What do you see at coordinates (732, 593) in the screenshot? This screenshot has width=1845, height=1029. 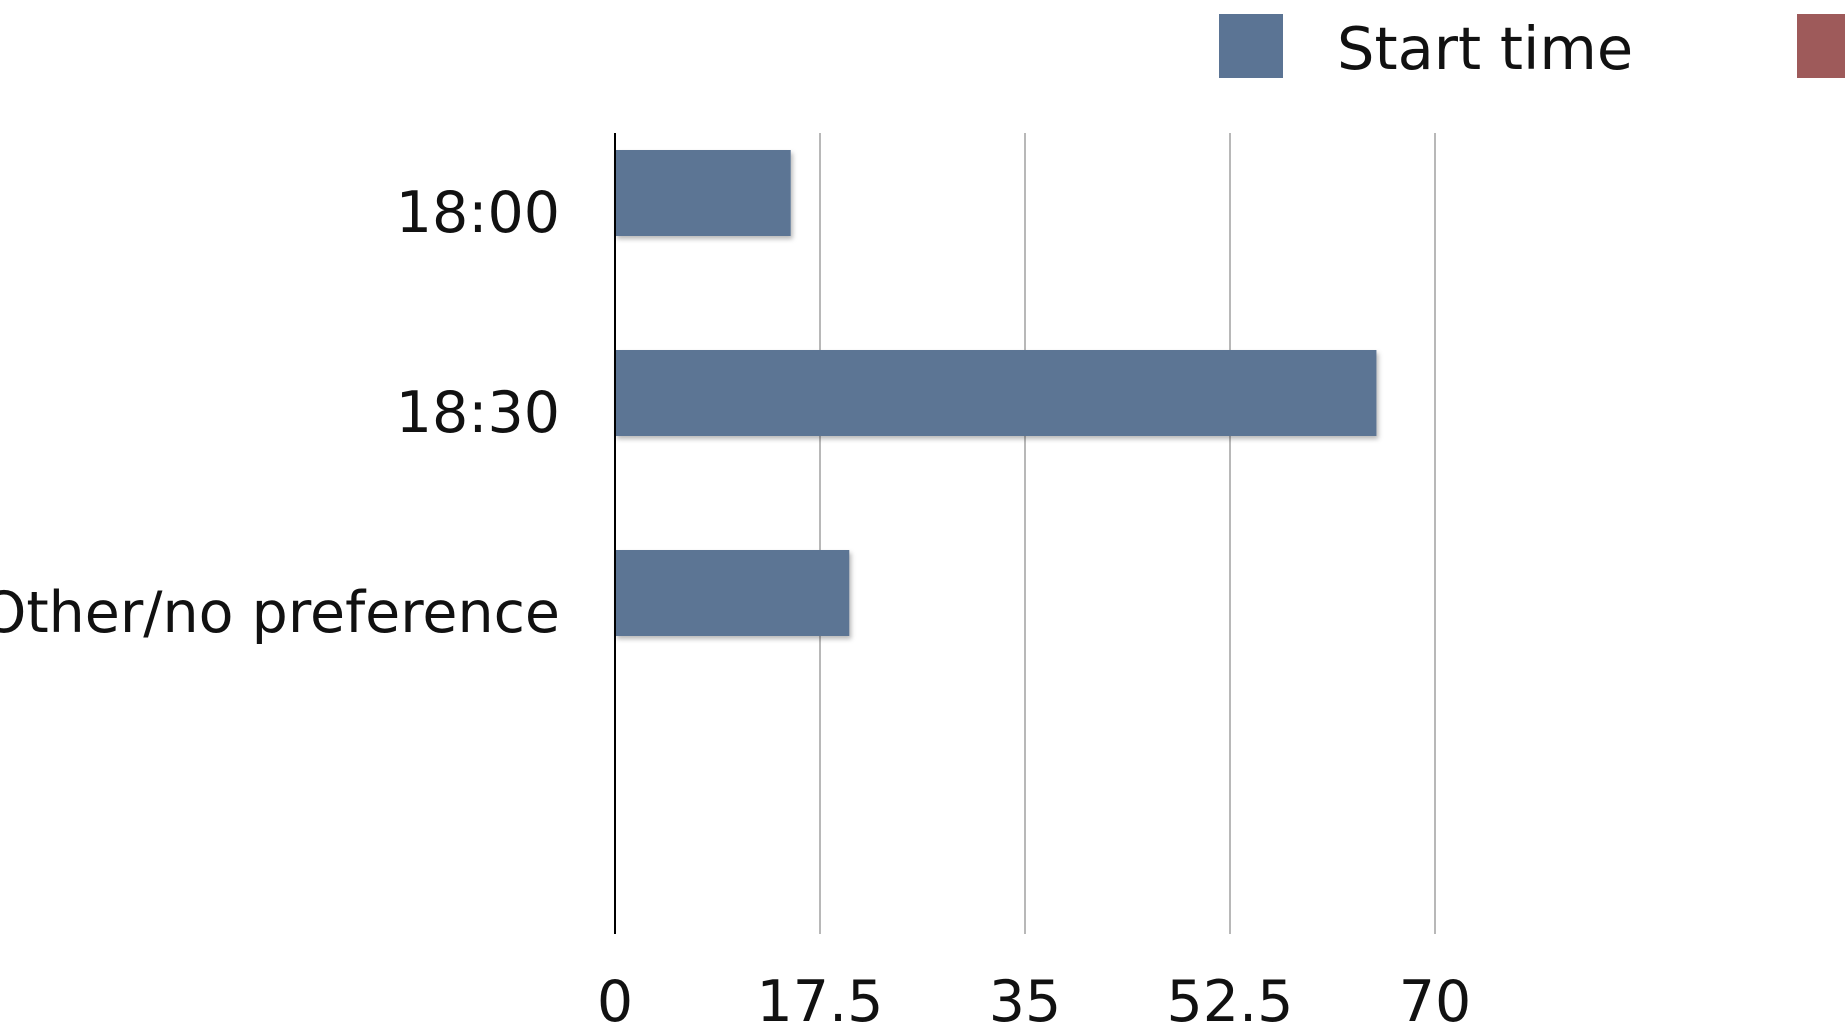 I see `bar-other-no-preference` at bounding box center [732, 593].